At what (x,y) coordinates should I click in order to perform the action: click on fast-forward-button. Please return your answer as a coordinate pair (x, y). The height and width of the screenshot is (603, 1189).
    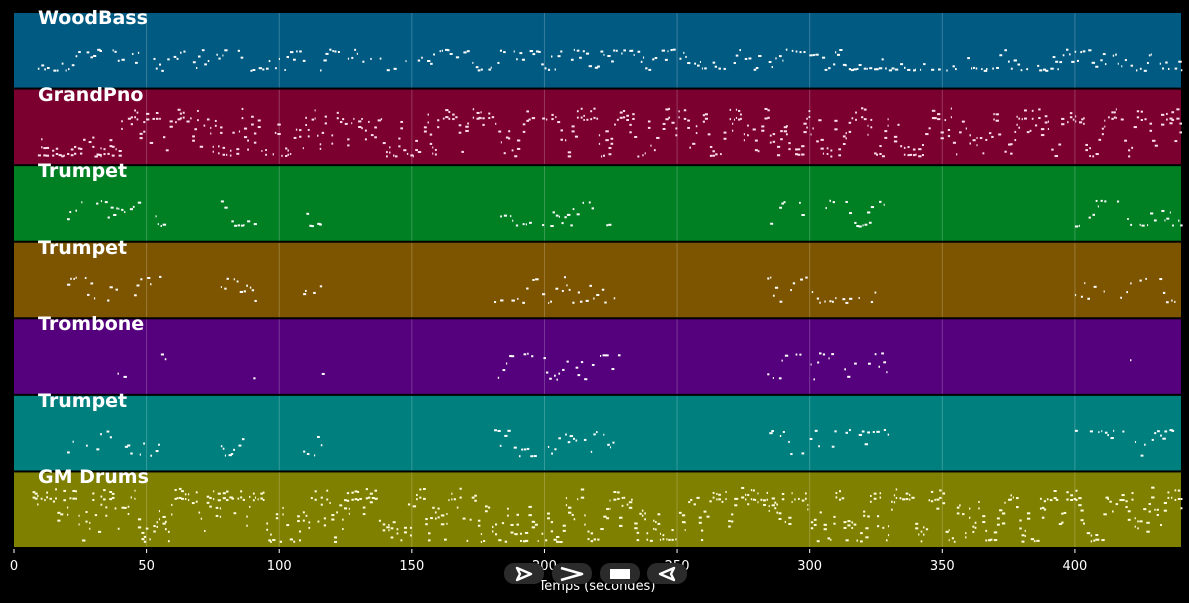
    Looking at the image, I should click on (572, 573).